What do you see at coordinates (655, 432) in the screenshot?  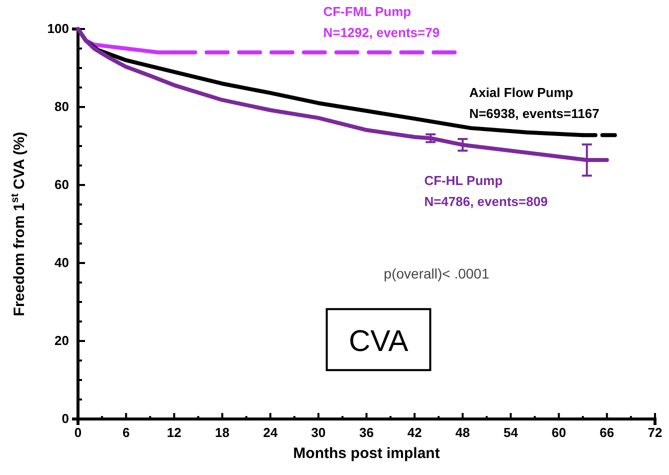 I see `x-tick-label: 72` at bounding box center [655, 432].